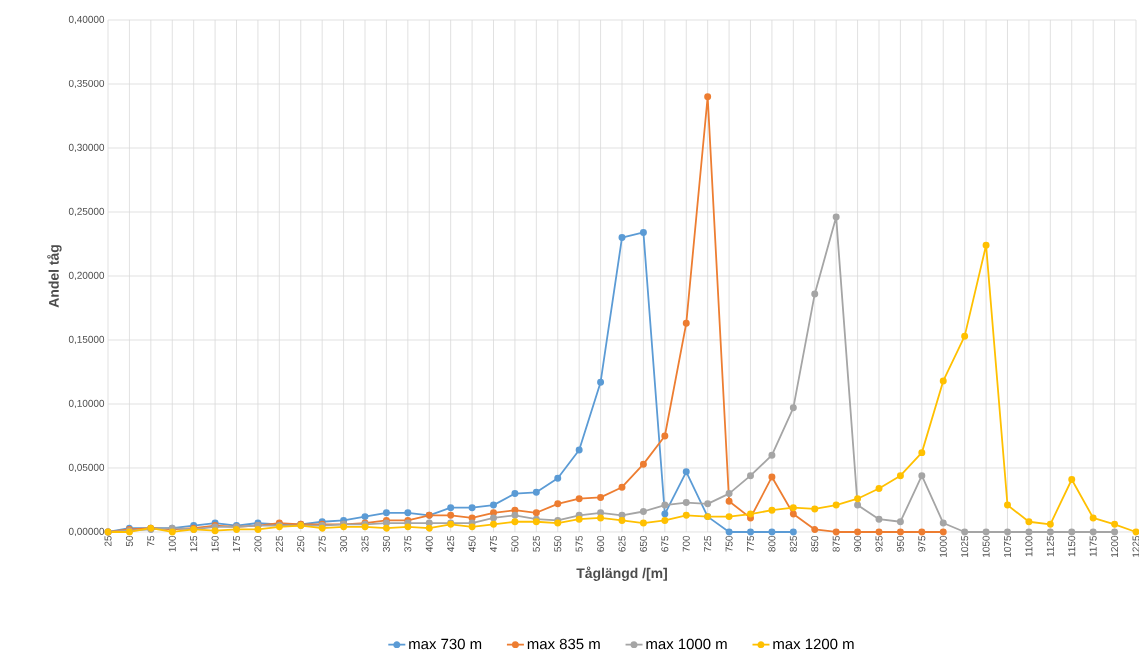 The image size is (1139, 667). I want to click on y-tick-label: 0,20000, so click(86, 276).